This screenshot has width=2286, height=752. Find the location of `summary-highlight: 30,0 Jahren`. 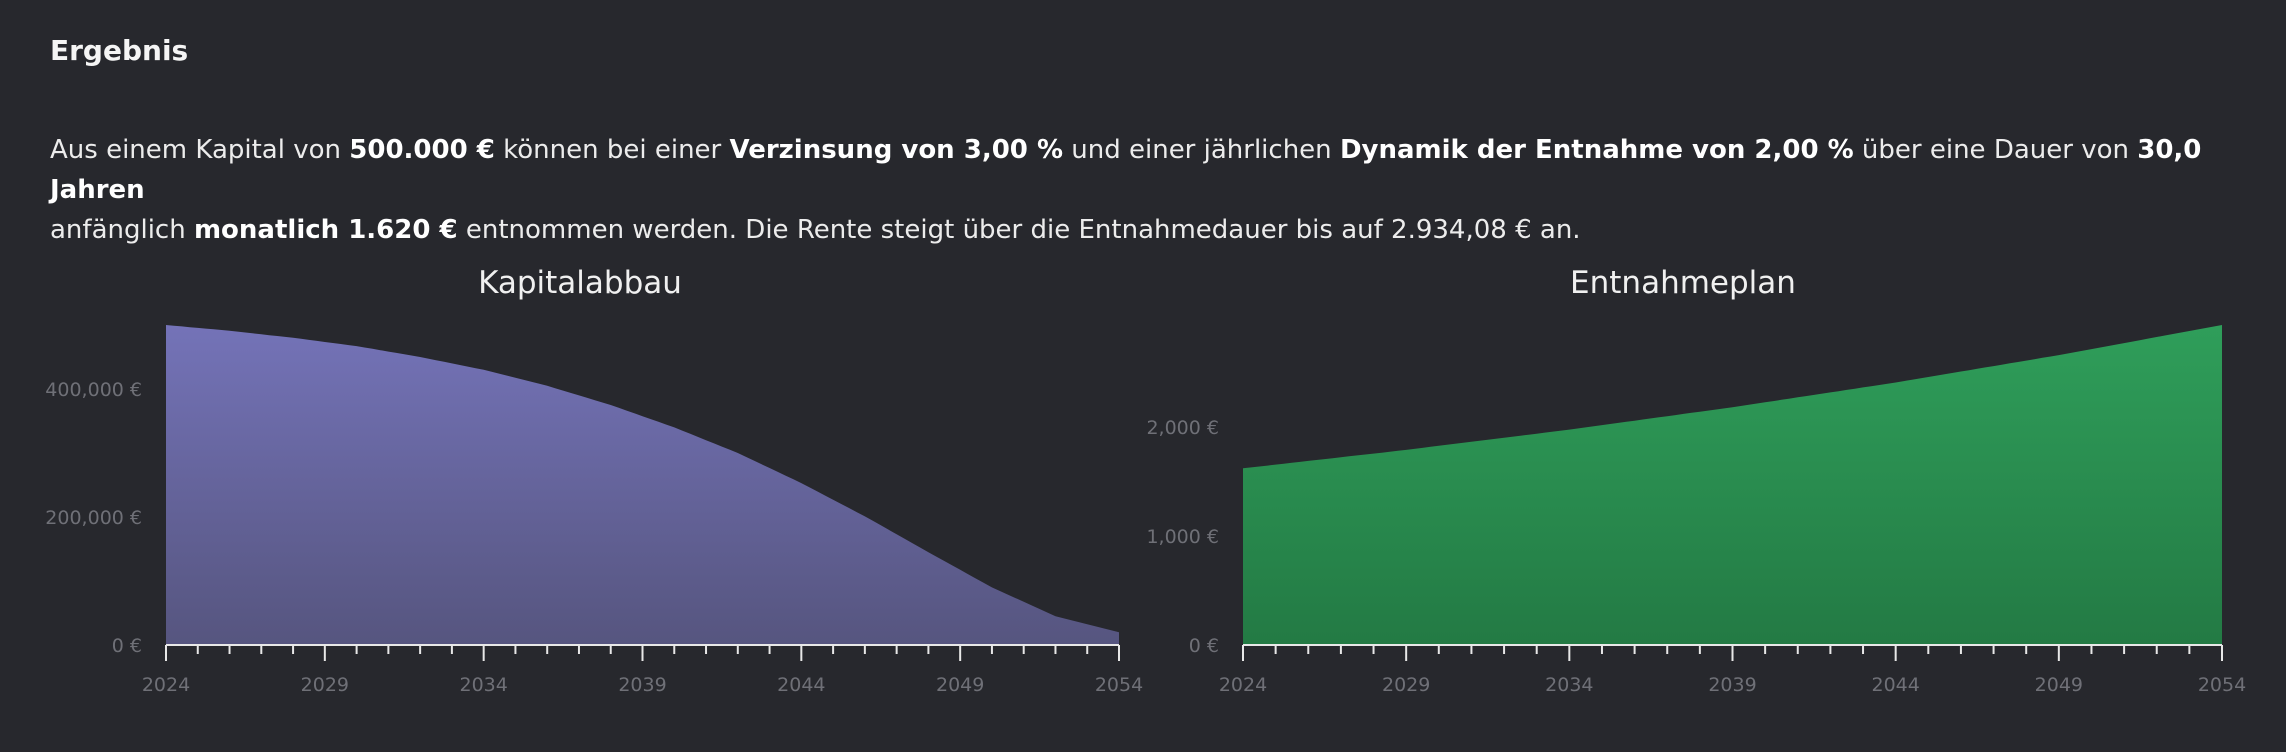

summary-highlight: 30,0 Jahren is located at coordinates (1126, 170).